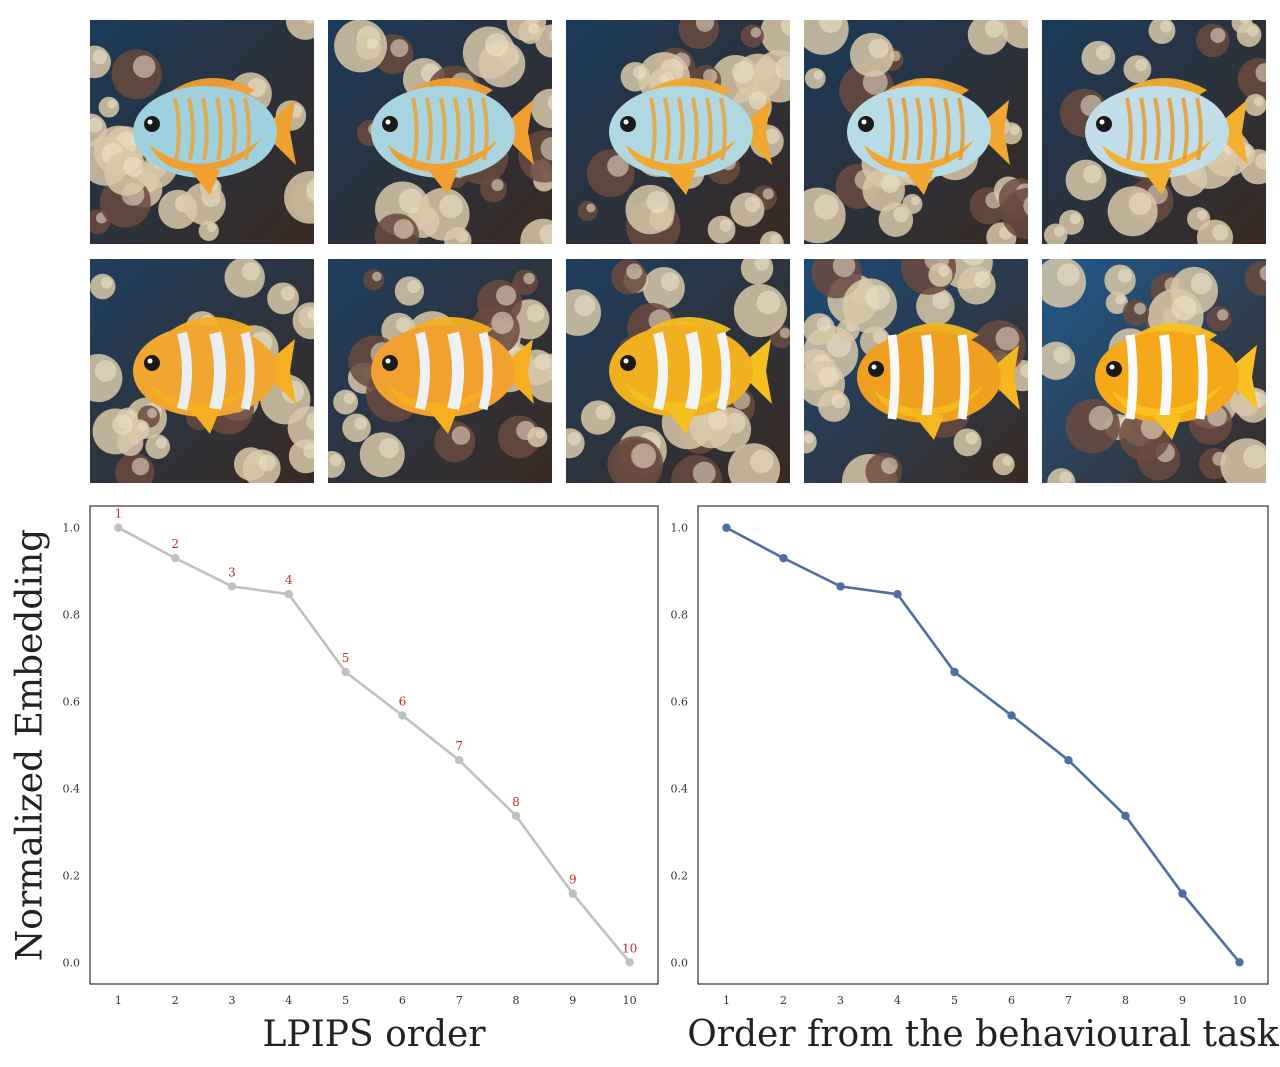 This screenshot has height=1067, width=1280. What do you see at coordinates (72, 788) in the screenshot?
I see `y-tick-label-left: 0.4` at bounding box center [72, 788].